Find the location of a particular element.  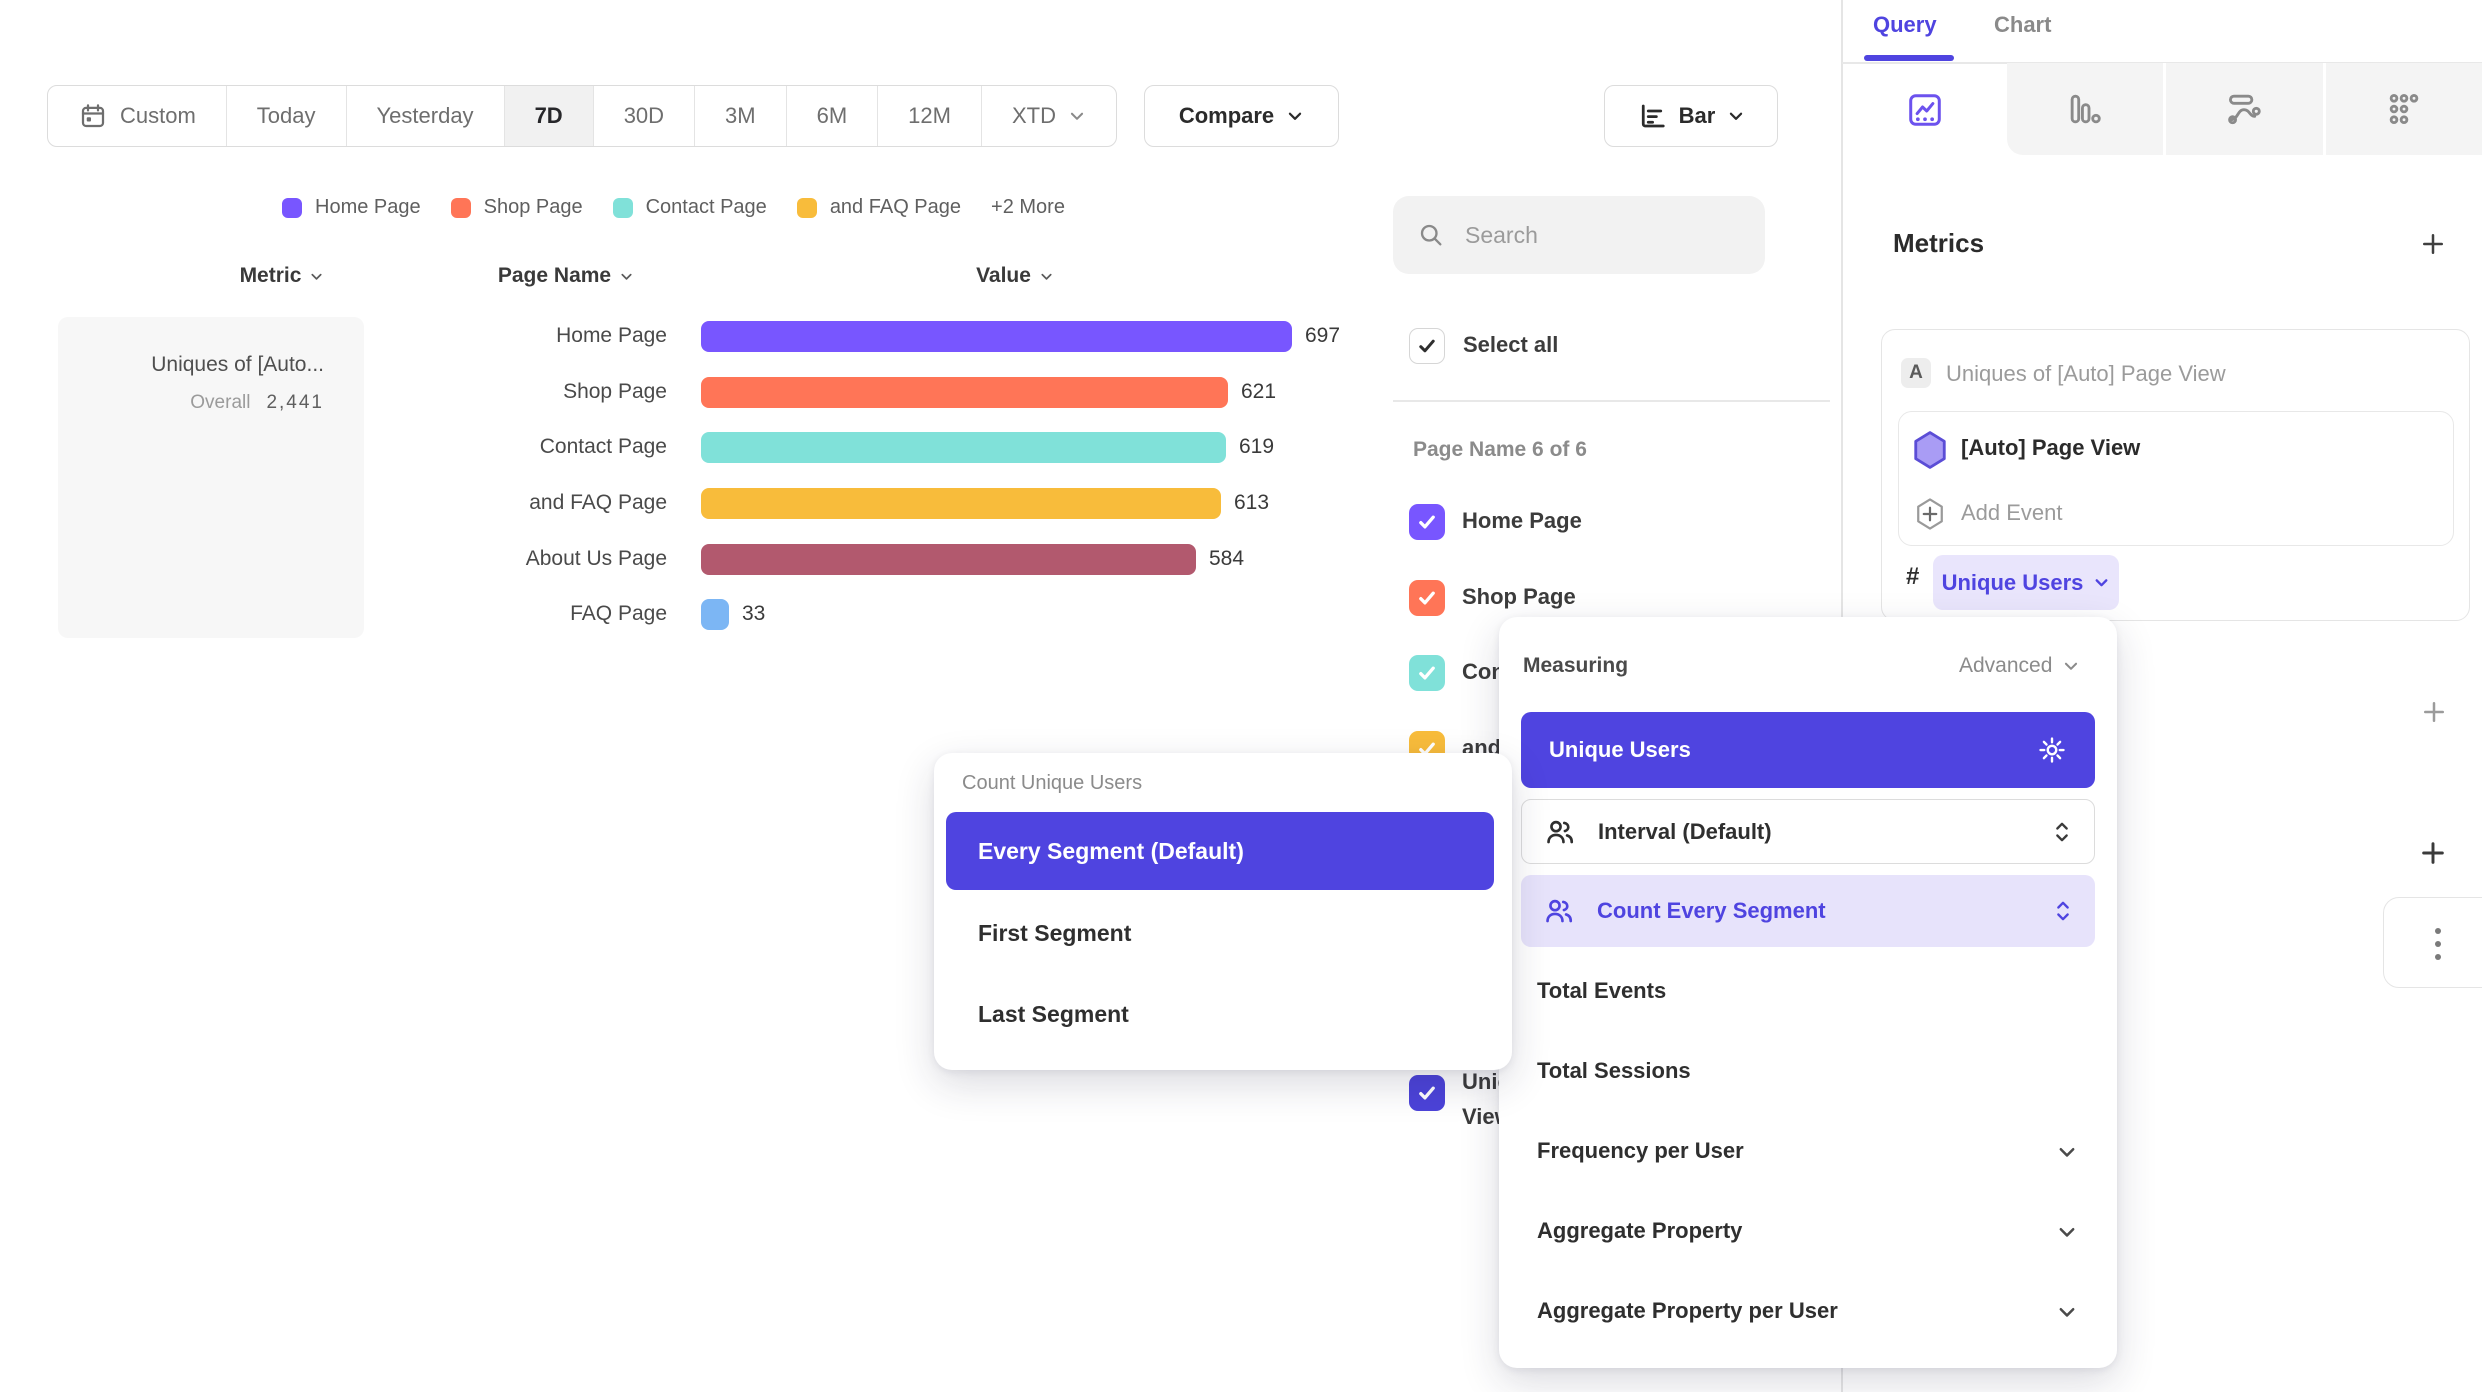

add-metric-button is located at coordinates (2433, 244).